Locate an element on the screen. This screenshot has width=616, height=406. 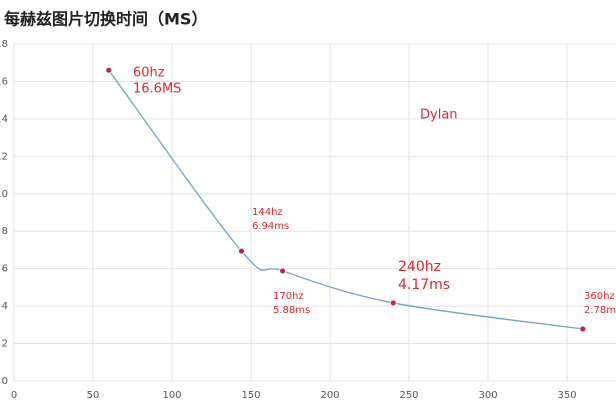
y-tick-label: 8 is located at coordinates (5, 231).